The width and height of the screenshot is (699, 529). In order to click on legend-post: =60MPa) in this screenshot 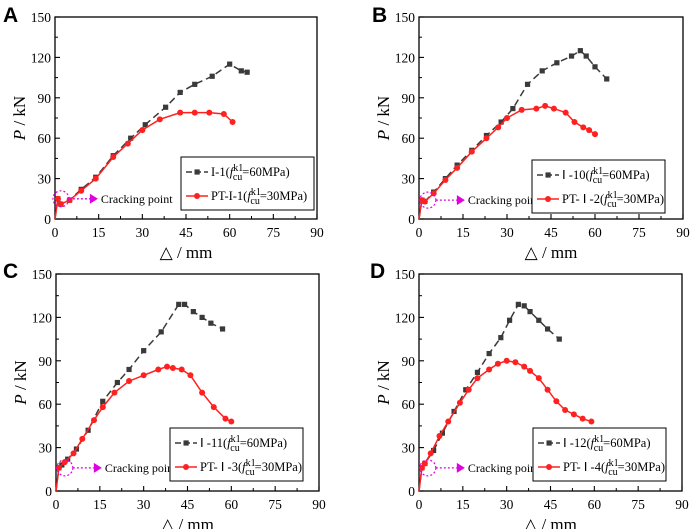, I will do `click(263, 443)`.